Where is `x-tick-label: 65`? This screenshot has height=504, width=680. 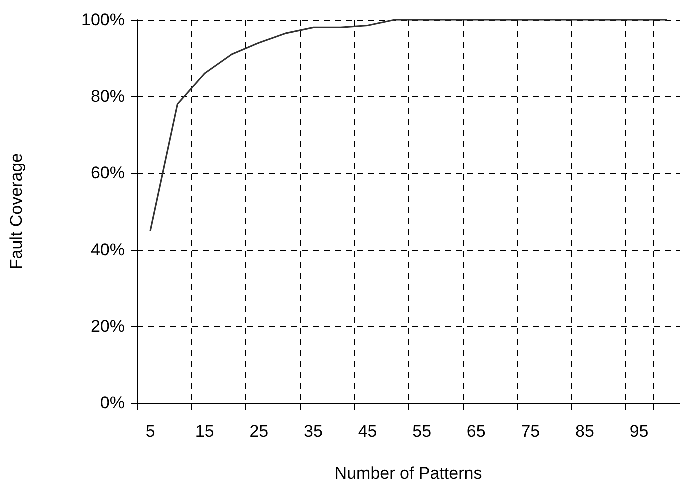 x-tick-label: 65 is located at coordinates (476, 431).